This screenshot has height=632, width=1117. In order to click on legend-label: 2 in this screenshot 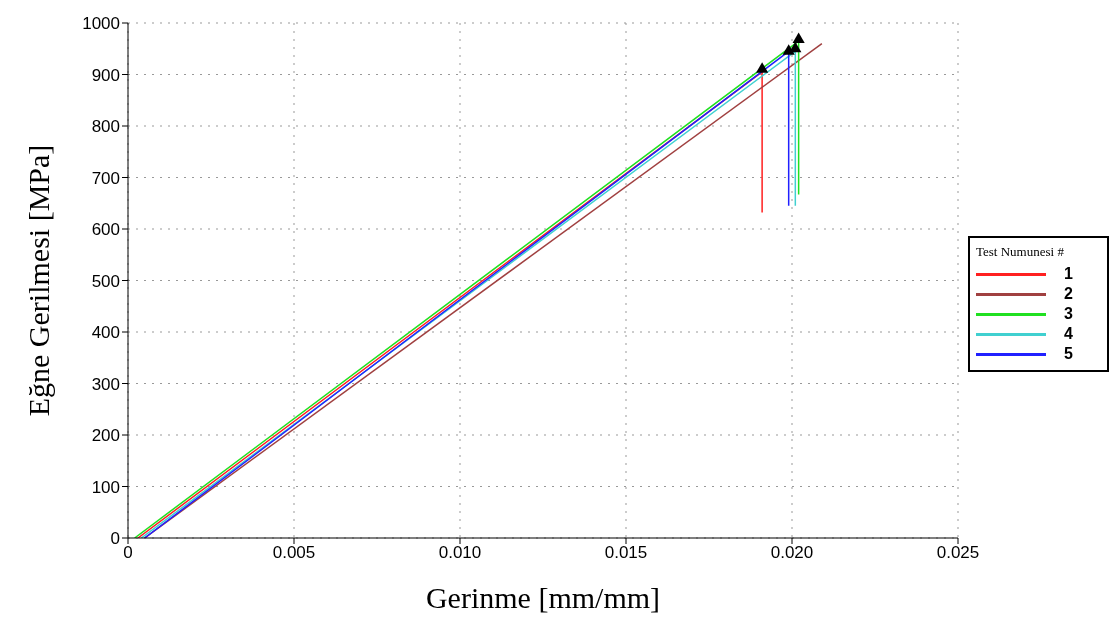, I will do `click(1068, 294)`.